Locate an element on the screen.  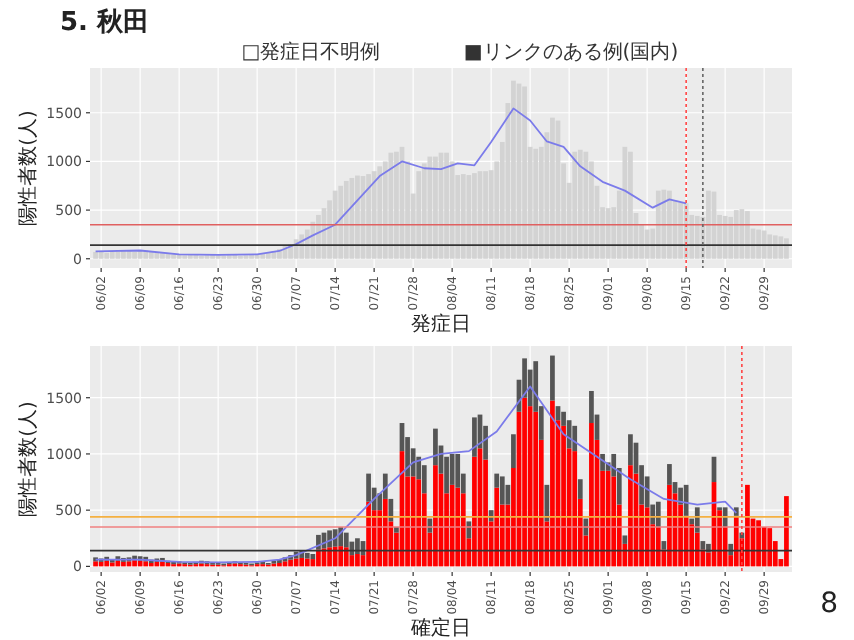
text: ■リンクのある例(国内) is located at coordinates (571, 52).